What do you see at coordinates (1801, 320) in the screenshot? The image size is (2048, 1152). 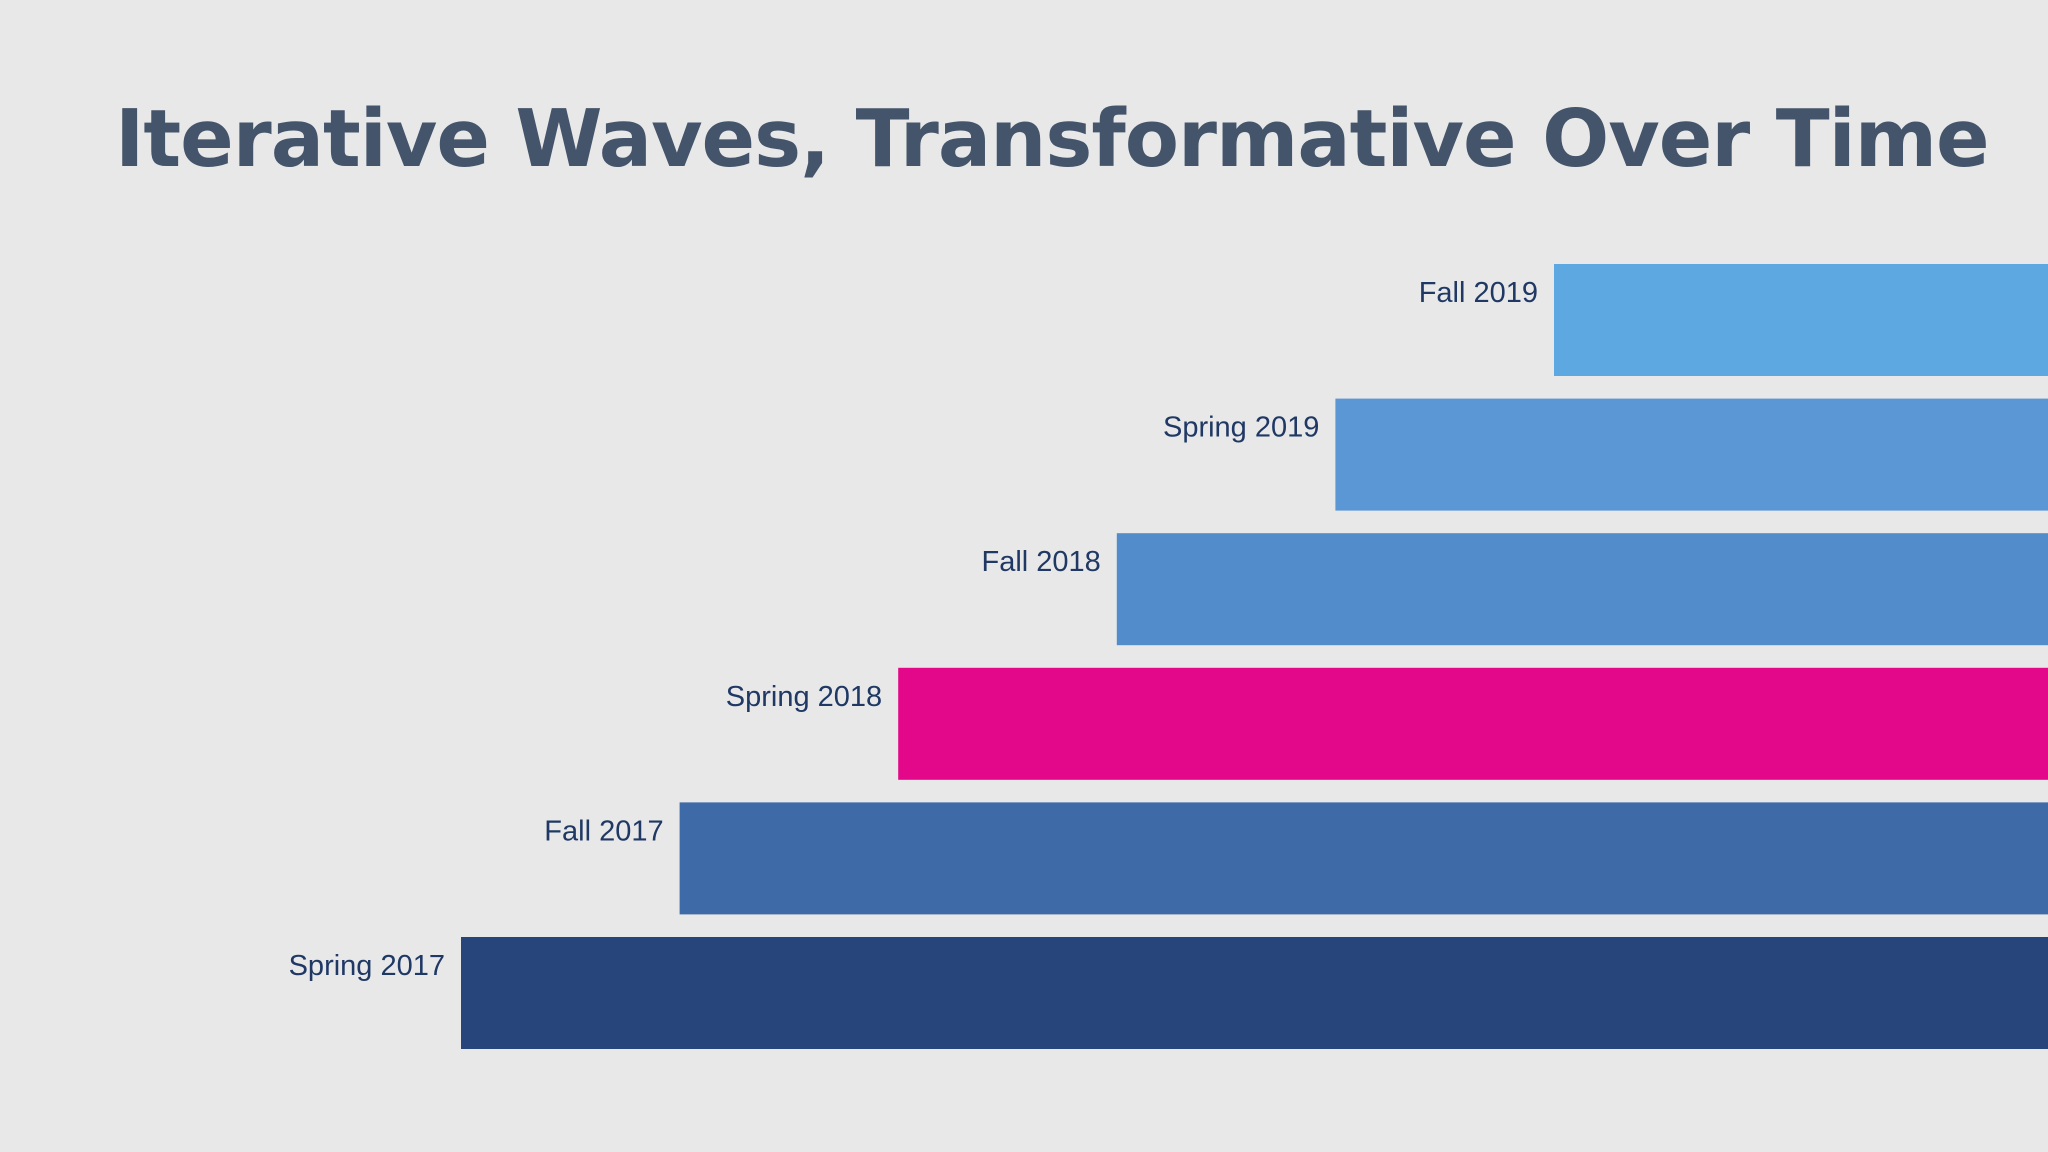 I see `bar-fall-2019` at bounding box center [1801, 320].